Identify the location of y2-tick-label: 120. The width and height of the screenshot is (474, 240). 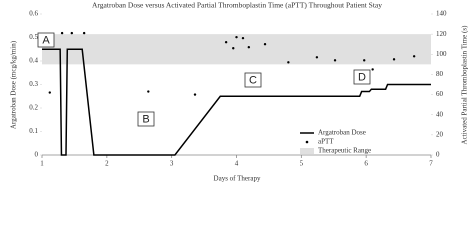
(441, 34).